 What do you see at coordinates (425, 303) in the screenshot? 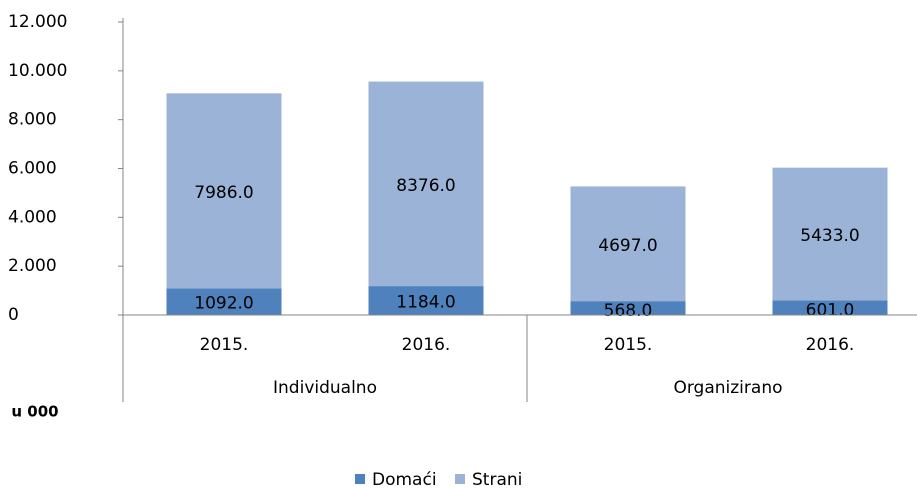
I see `data-label: 1184.0` at bounding box center [425, 303].